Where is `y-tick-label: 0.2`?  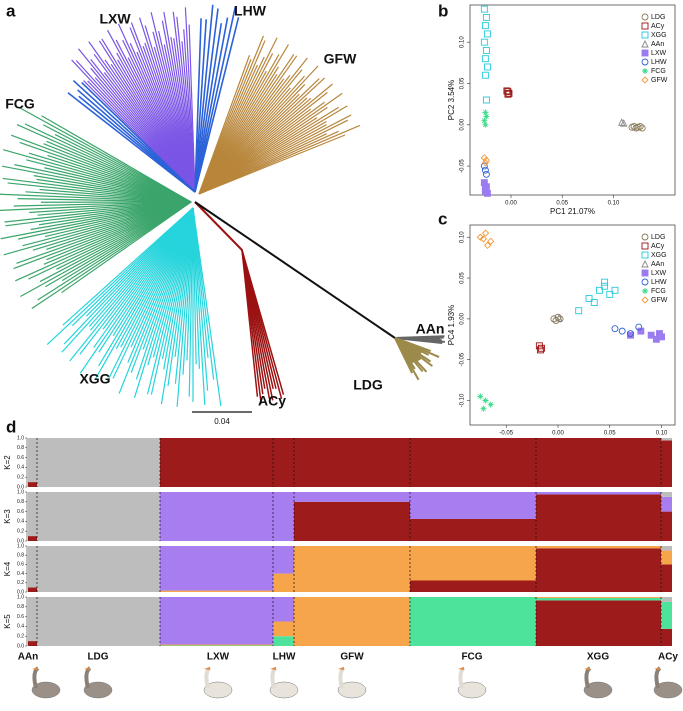 y-tick-label: 0.2 is located at coordinates (20, 478).